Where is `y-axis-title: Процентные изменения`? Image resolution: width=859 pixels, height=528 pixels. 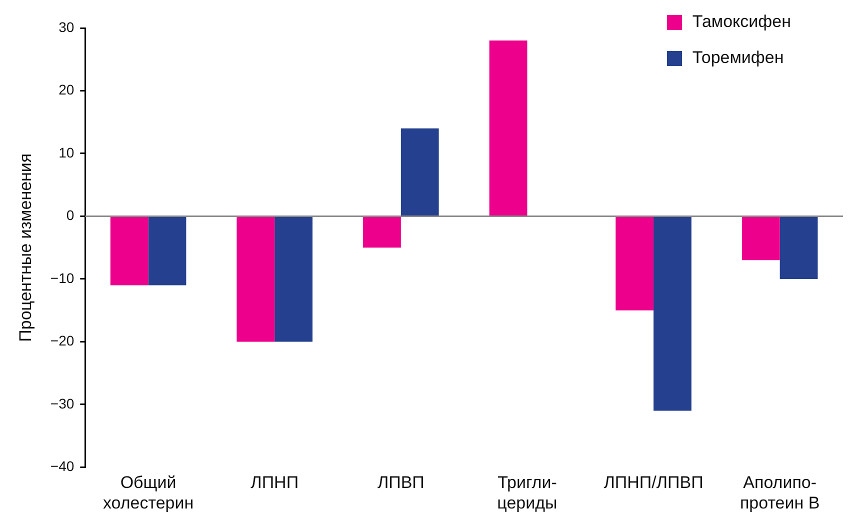
y-axis-title: Процентные изменения is located at coordinates (25, 247).